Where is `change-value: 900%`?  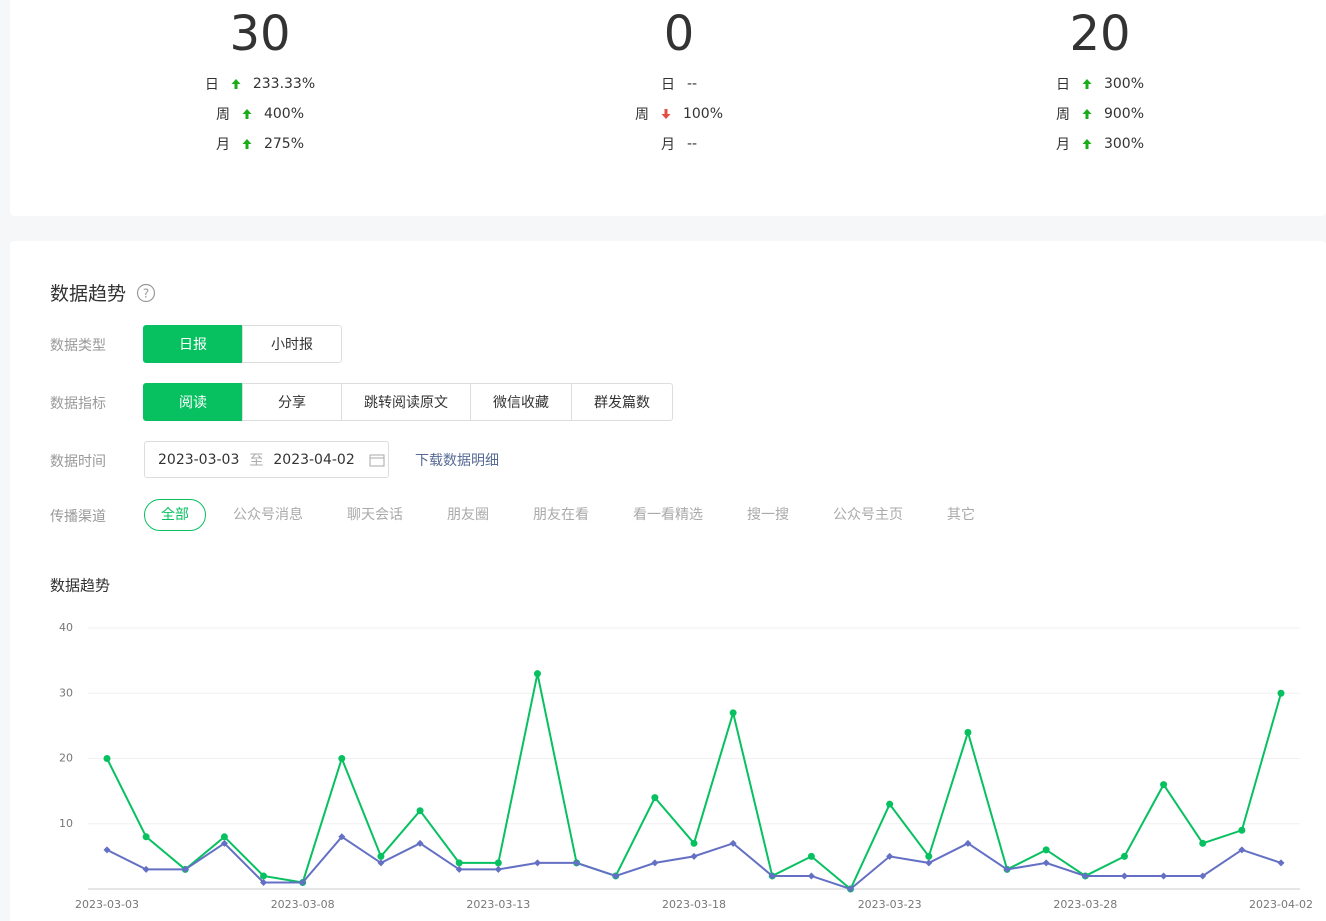
change-value: 900% is located at coordinates (1124, 114).